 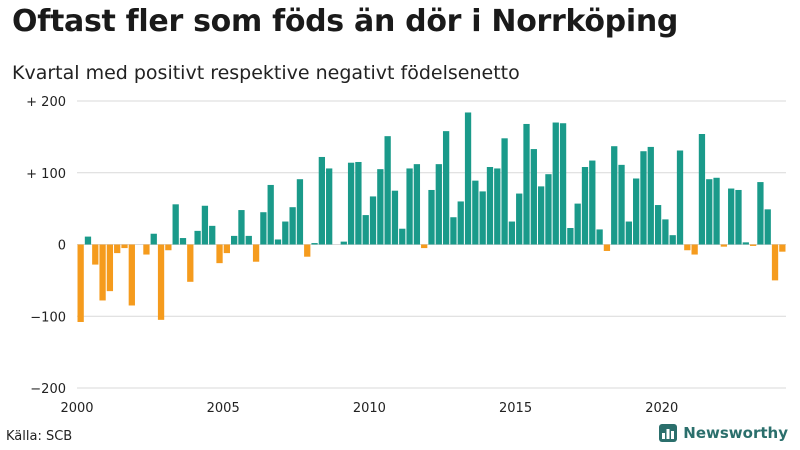 I want to click on source-label: Källa: SCB, so click(x=39, y=436).